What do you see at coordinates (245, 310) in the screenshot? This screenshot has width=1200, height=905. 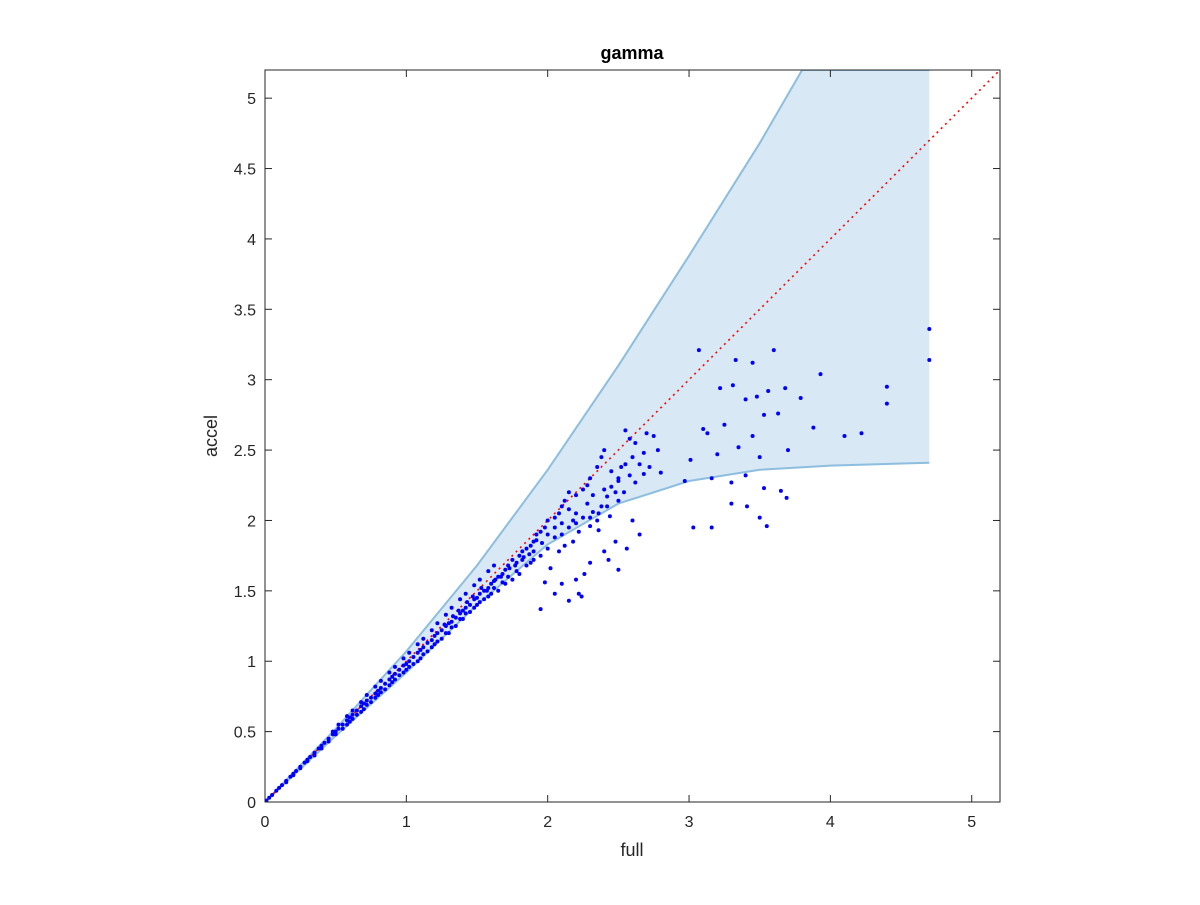 I see `y-tick-label: 3.5` at bounding box center [245, 310].